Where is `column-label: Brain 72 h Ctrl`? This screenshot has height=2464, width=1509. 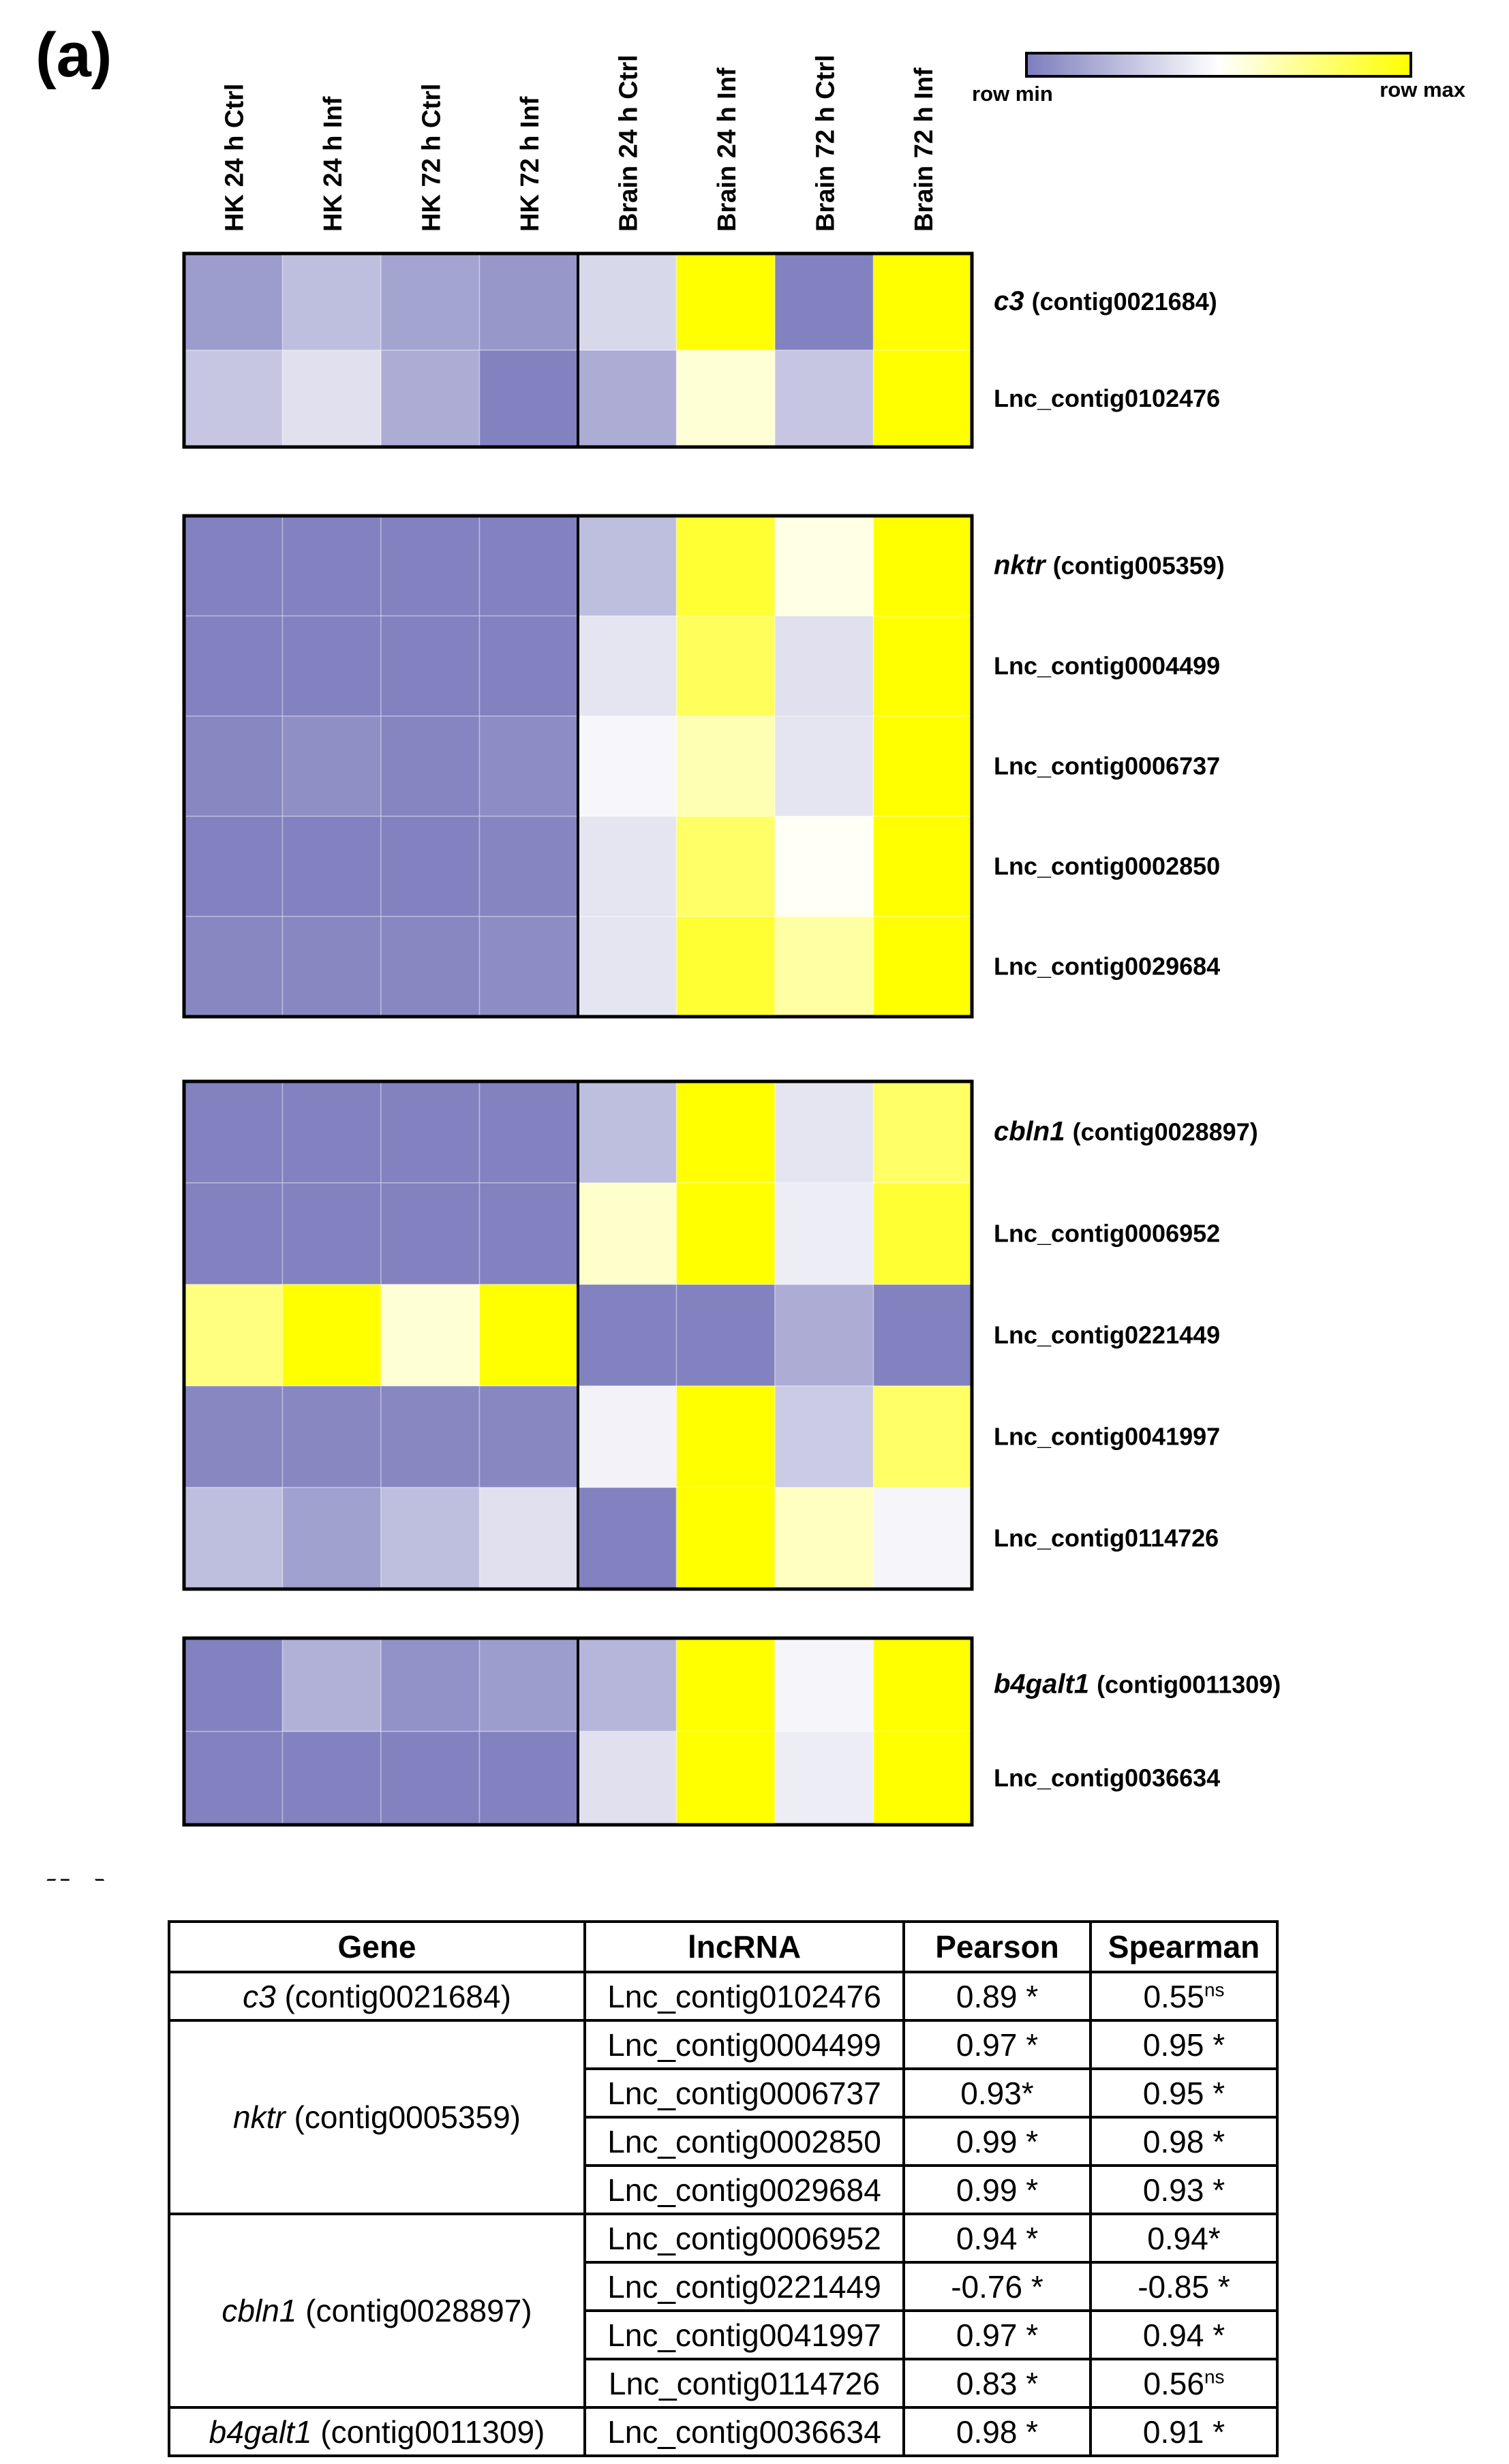 column-label: Brain 72 h Ctrl is located at coordinates (825, 143).